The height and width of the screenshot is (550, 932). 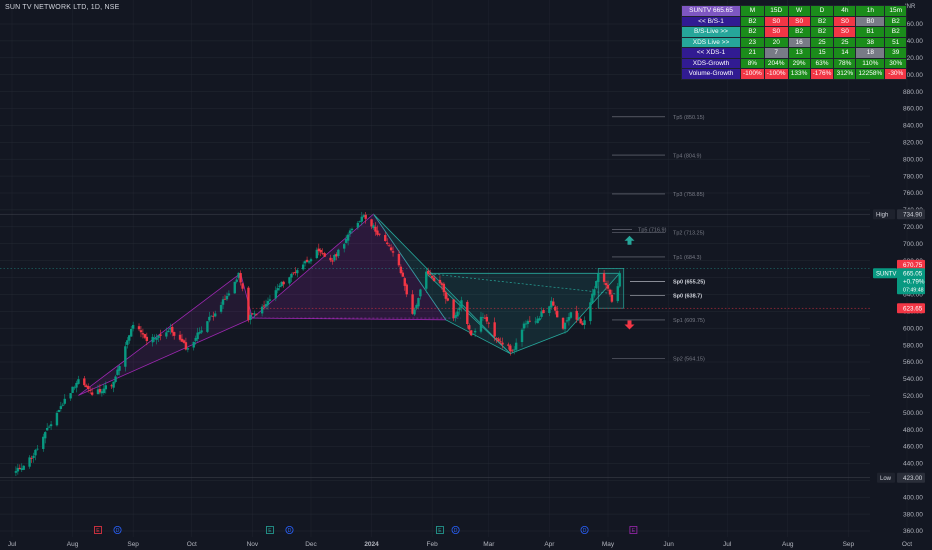 What do you see at coordinates (911, 214) in the screenshot?
I see `high-tag-value-bg` at bounding box center [911, 214].